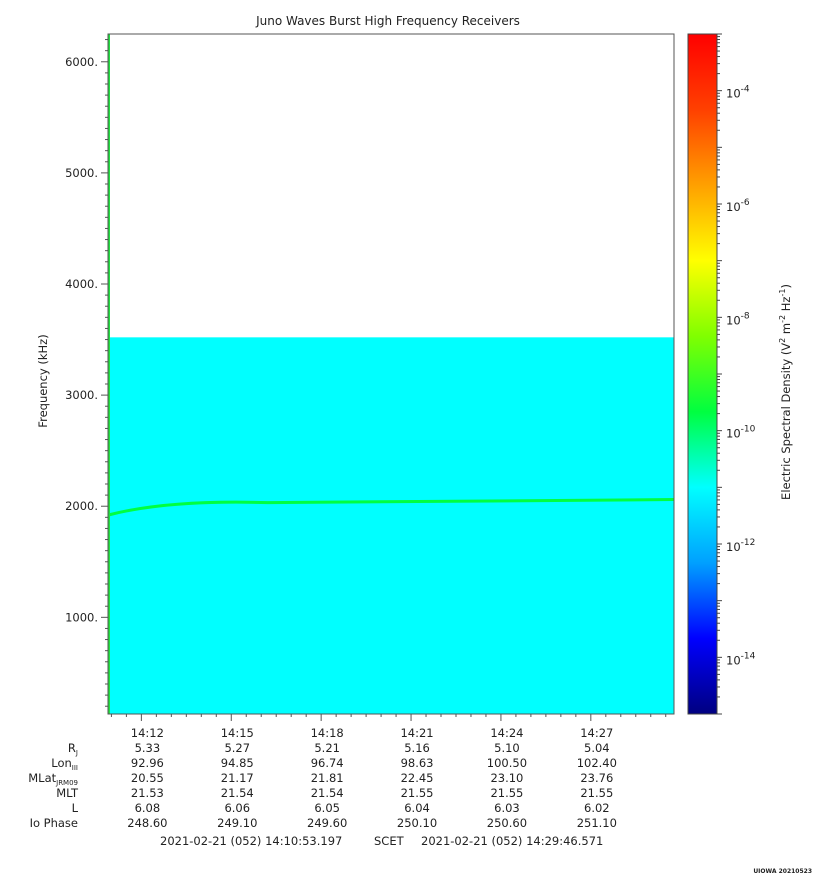  Describe the element at coordinates (506, 778) in the screenshot. I see `ephemeris-value: 23.10` at that location.